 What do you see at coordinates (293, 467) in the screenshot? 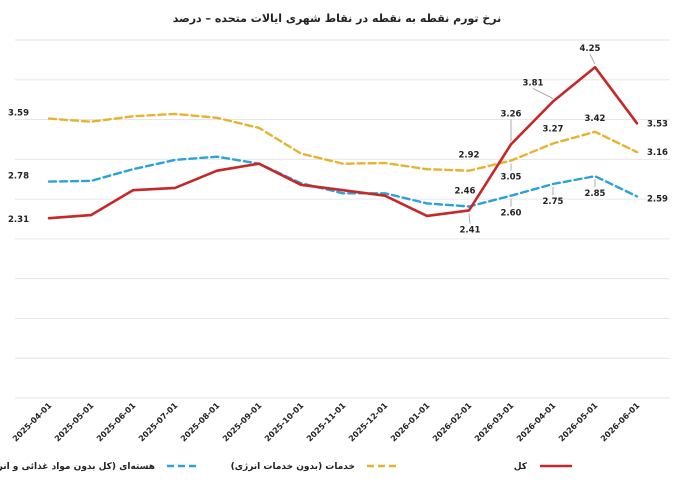
I see `legend-label: خدمات (بدون خدمات انرژی)` at bounding box center [293, 467].